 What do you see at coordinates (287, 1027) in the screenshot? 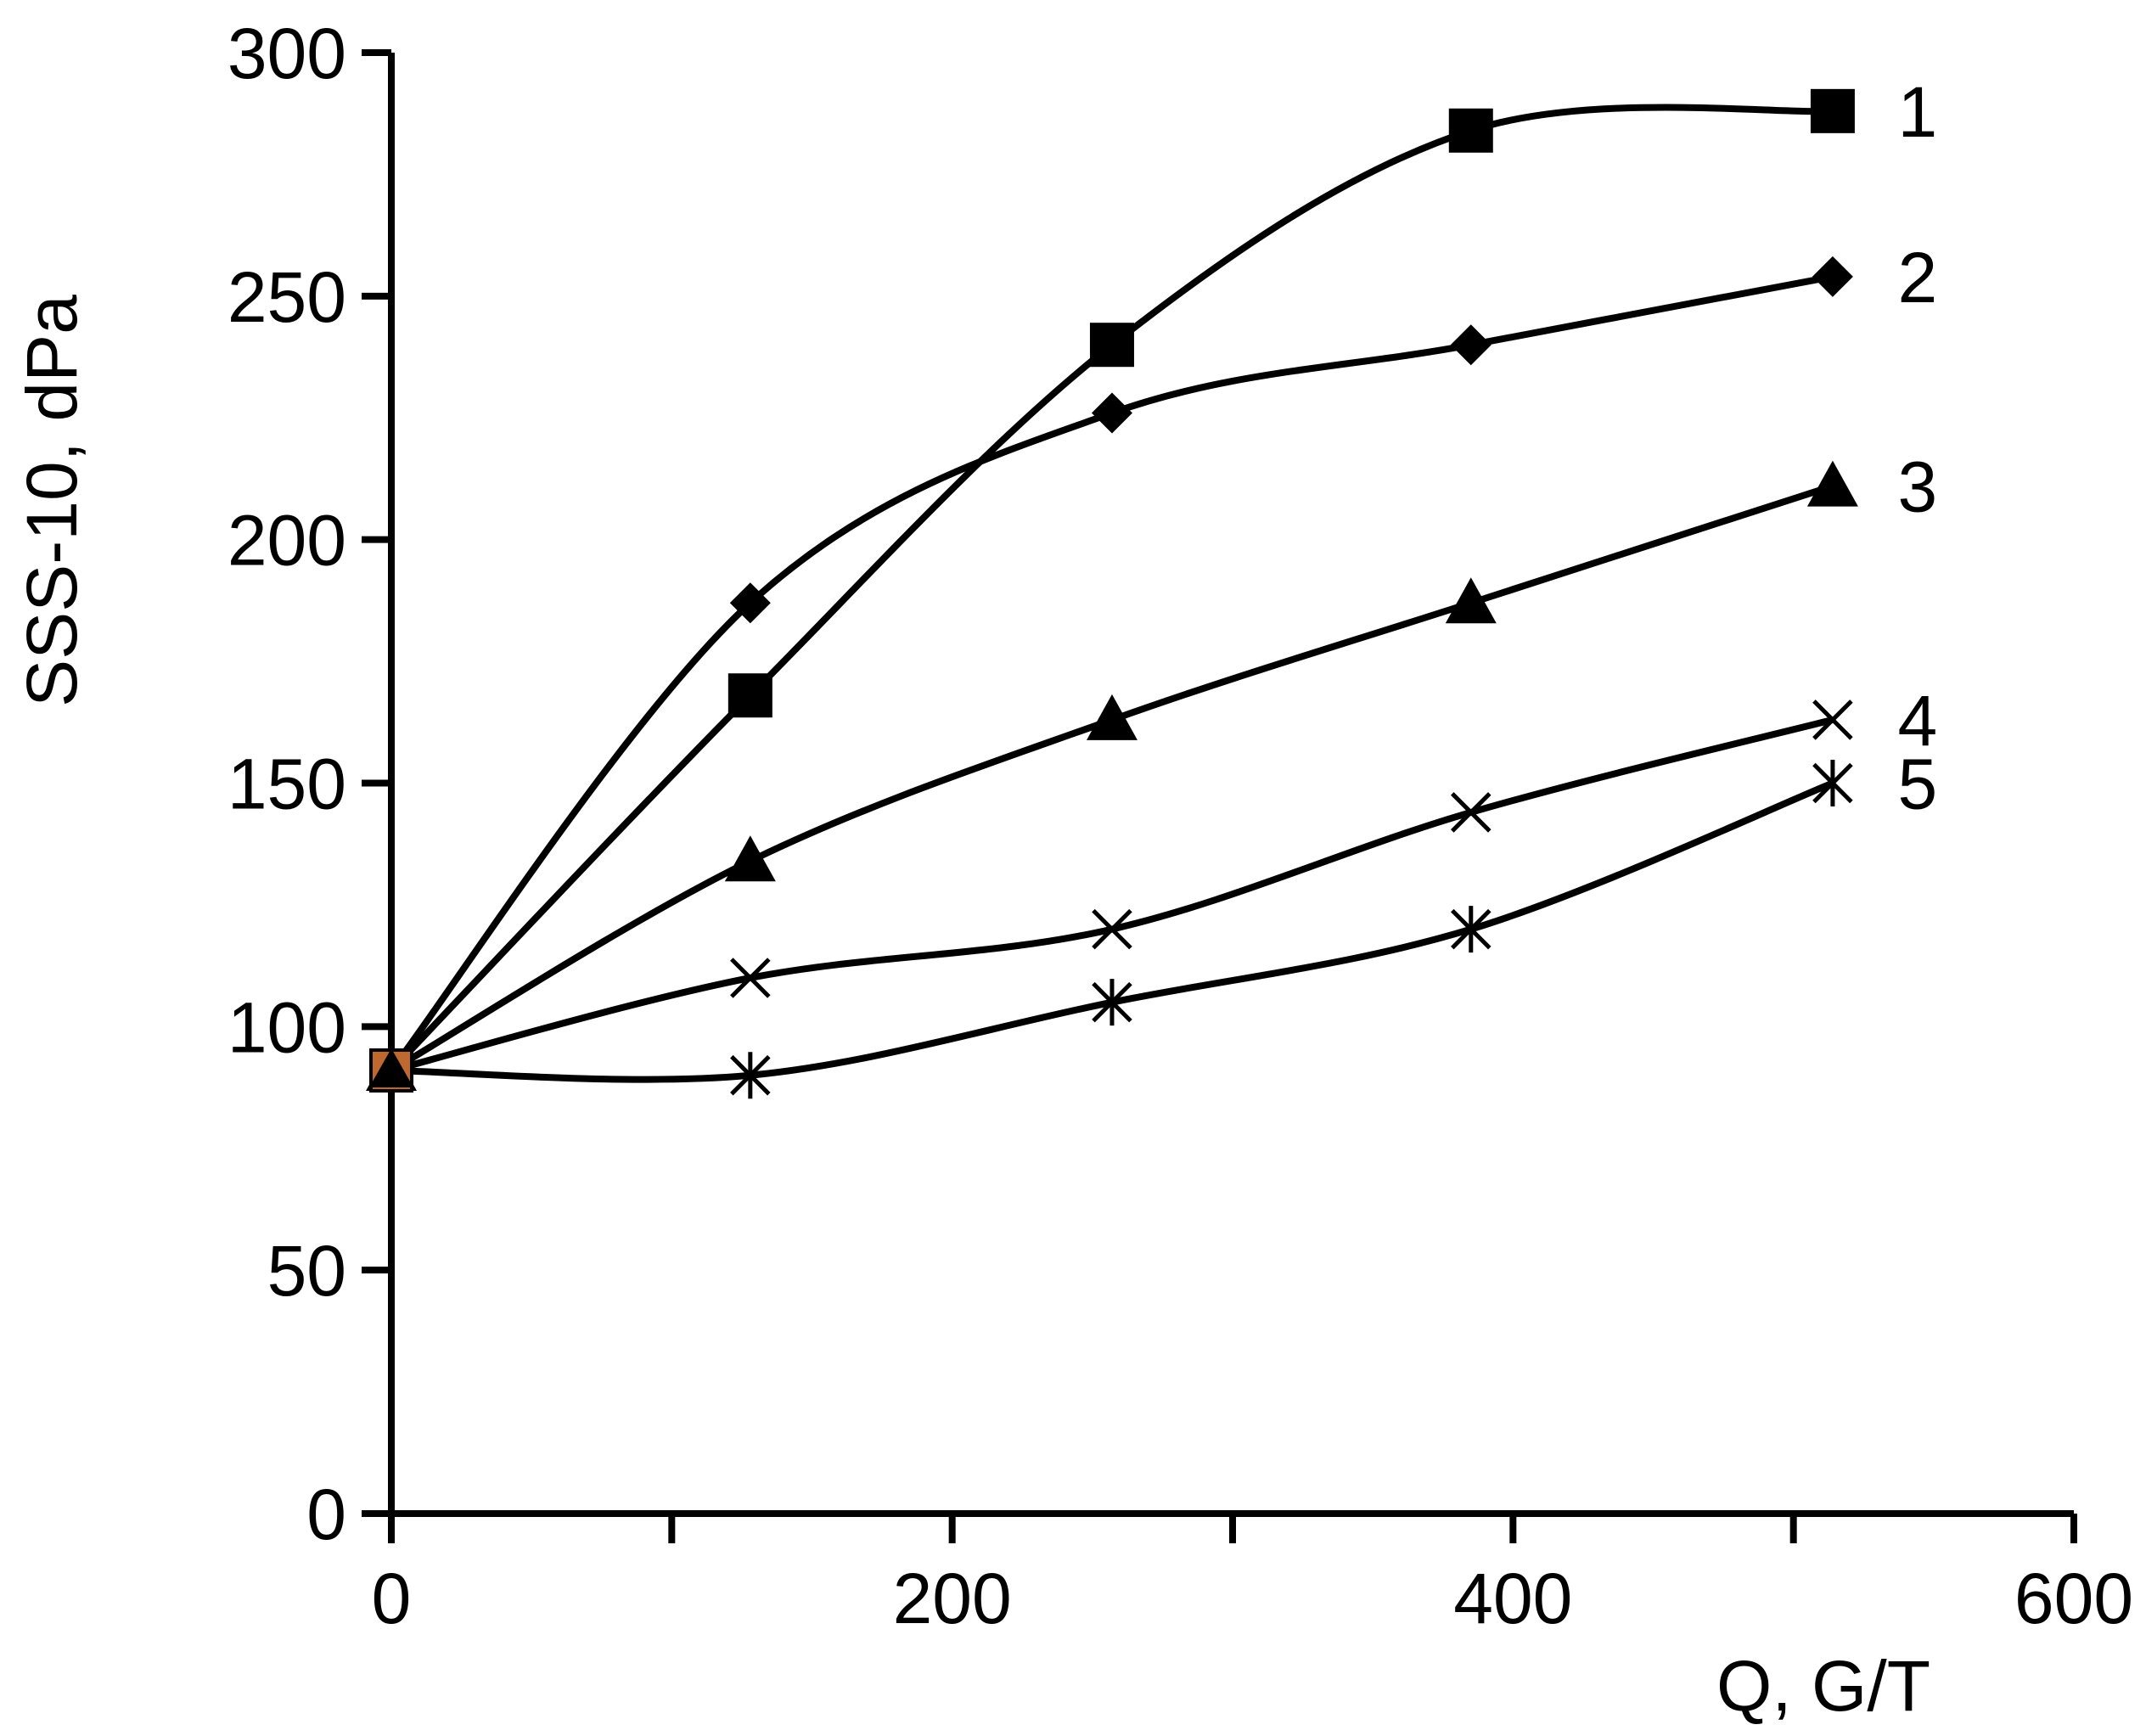
I see `y-tick-label: 100` at bounding box center [287, 1027].